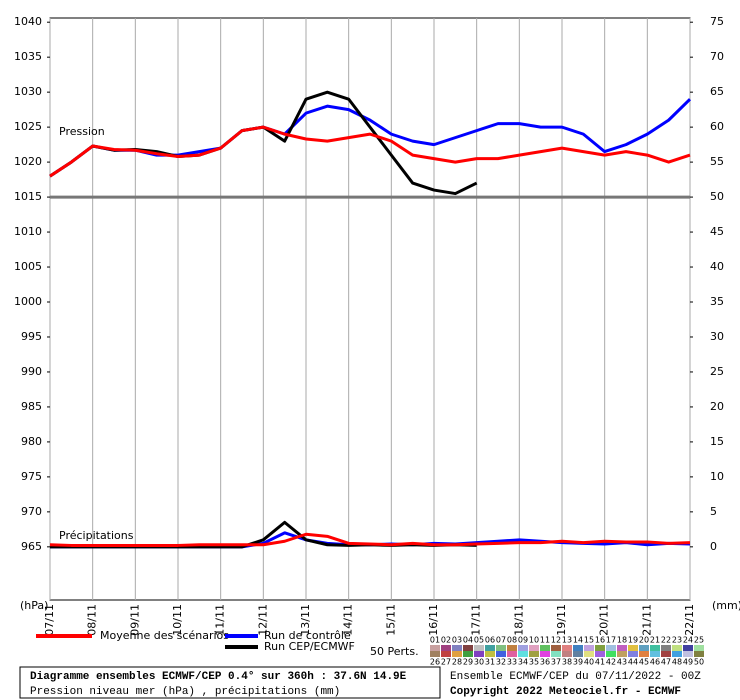 Image resolution: width=740 pixels, height=700 pixels. What do you see at coordinates (556, 662) in the screenshot?
I see `perturbation-label: 37` at bounding box center [556, 662].